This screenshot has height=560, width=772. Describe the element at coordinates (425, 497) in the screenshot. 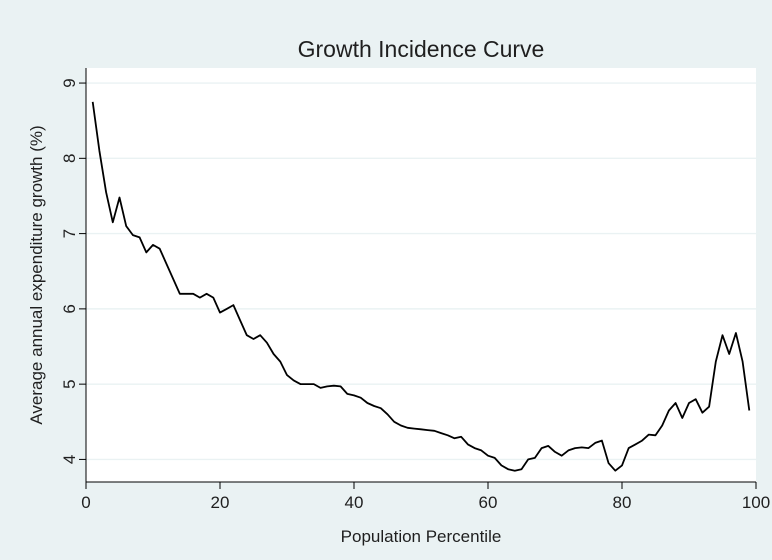

I see `x-axis-ticks: 0 20 40 60 80 100` at that location.